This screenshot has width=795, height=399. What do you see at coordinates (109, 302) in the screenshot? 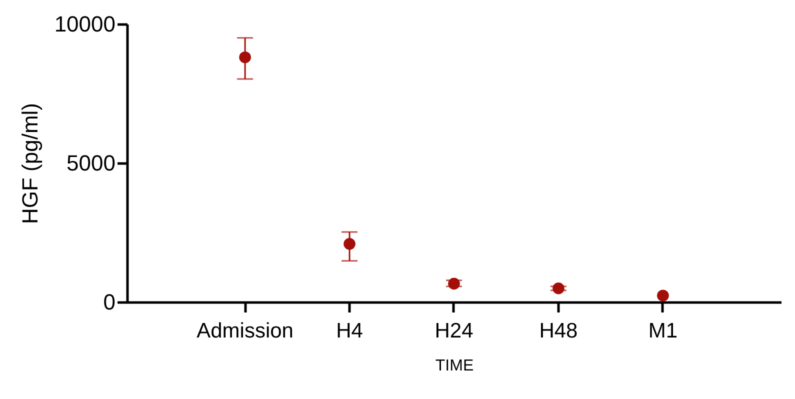
I see `y-tick-label: 0` at bounding box center [109, 302].